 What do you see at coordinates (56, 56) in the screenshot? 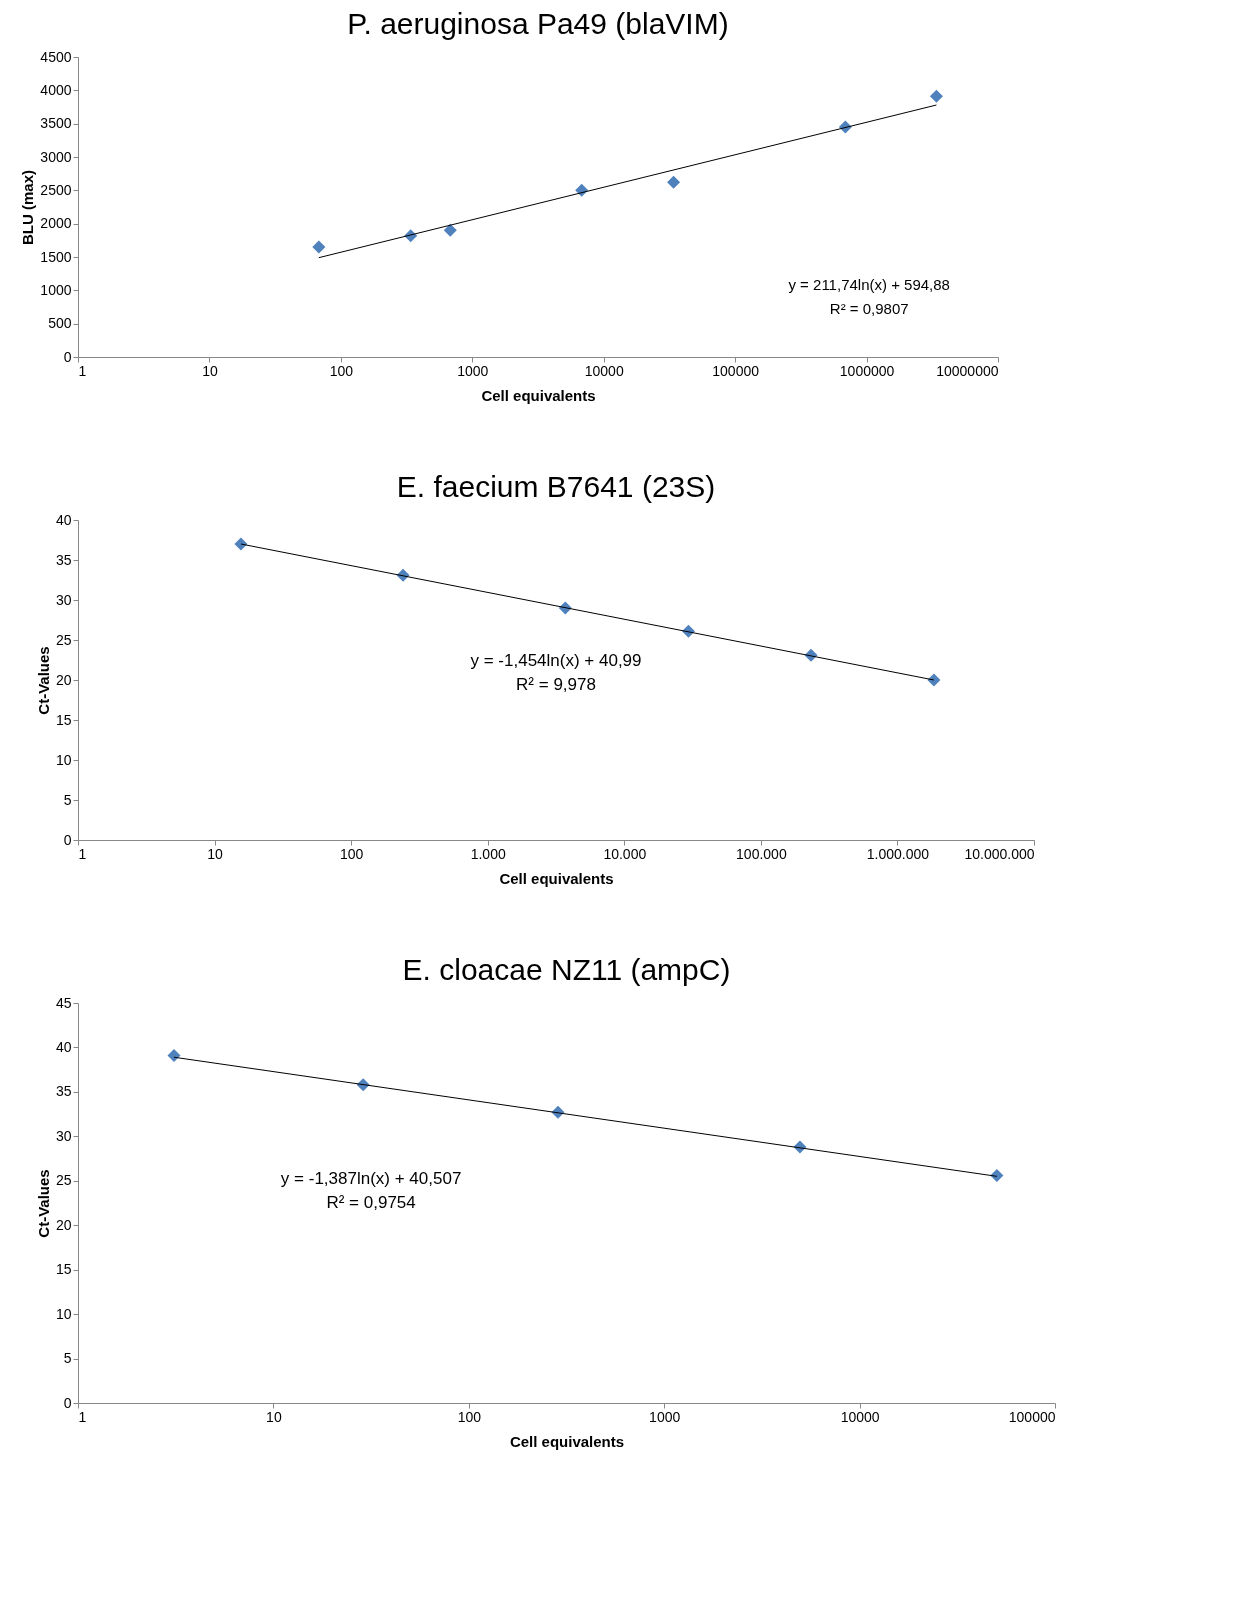
I see `y-tick-label: 4500` at bounding box center [56, 56].